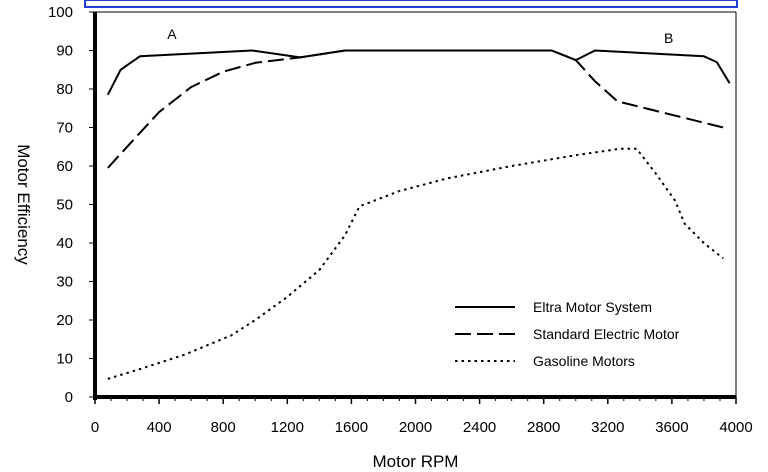 This screenshot has height=472, width=768. I want to click on x-tick-label: 3200, so click(607, 427).